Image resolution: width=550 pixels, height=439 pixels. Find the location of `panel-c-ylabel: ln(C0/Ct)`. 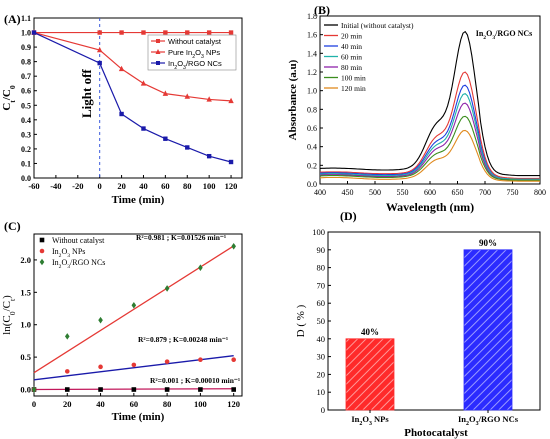

panel-c-ylabel: ln(C0/Ct) is located at coordinates (9, 315).